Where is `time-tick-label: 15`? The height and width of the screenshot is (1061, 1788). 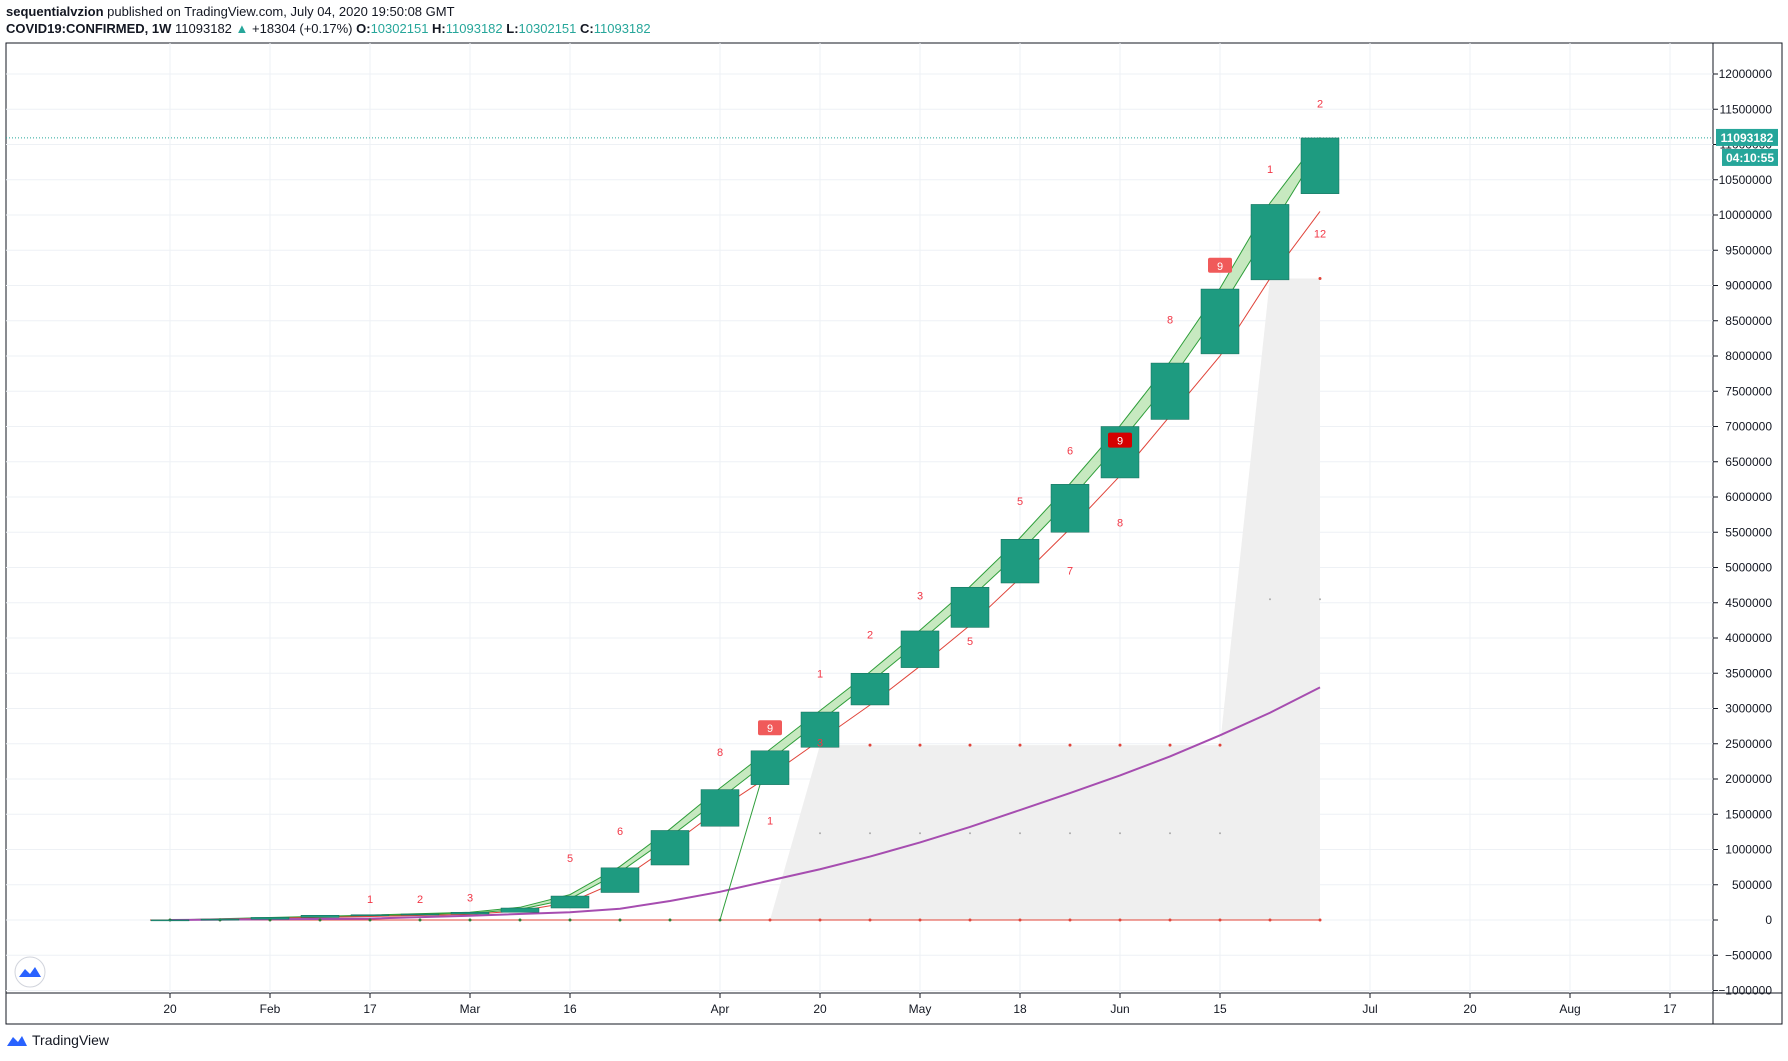 time-tick-label: 15 is located at coordinates (1220, 1009).